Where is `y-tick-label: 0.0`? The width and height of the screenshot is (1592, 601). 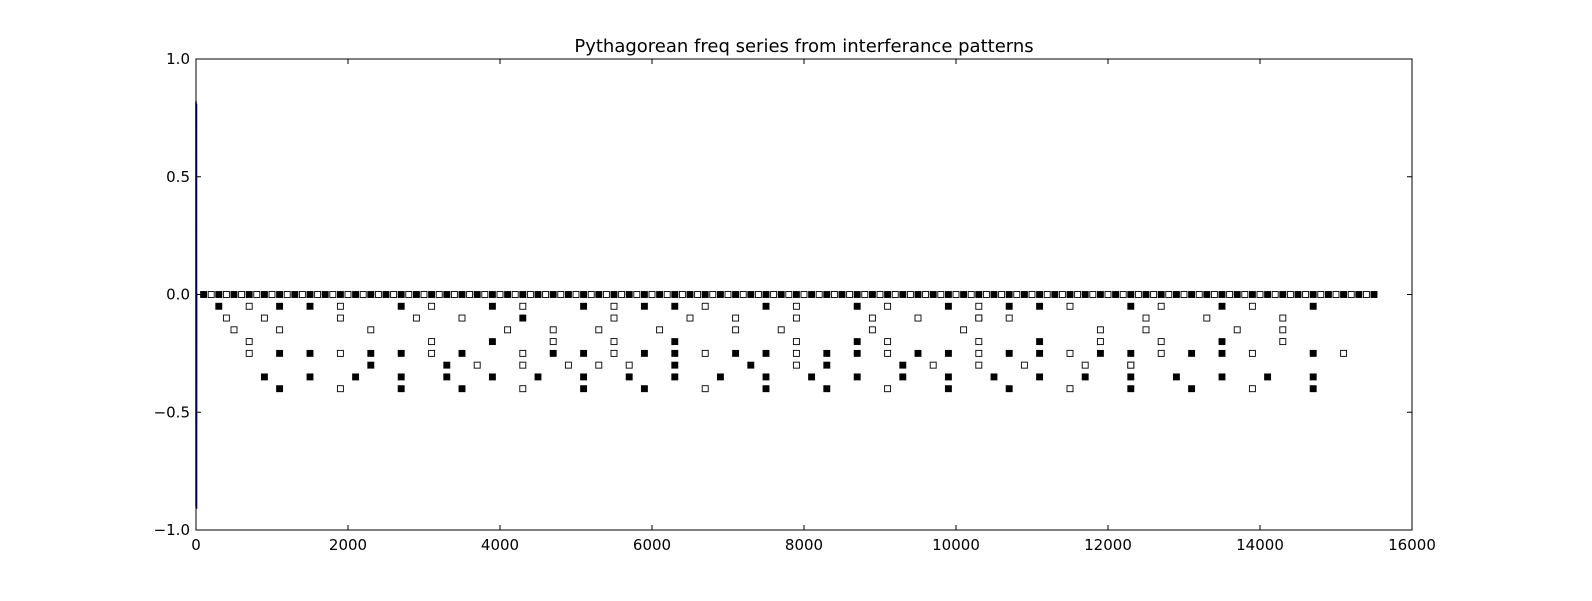
y-tick-label: 0.0 is located at coordinates (178, 295).